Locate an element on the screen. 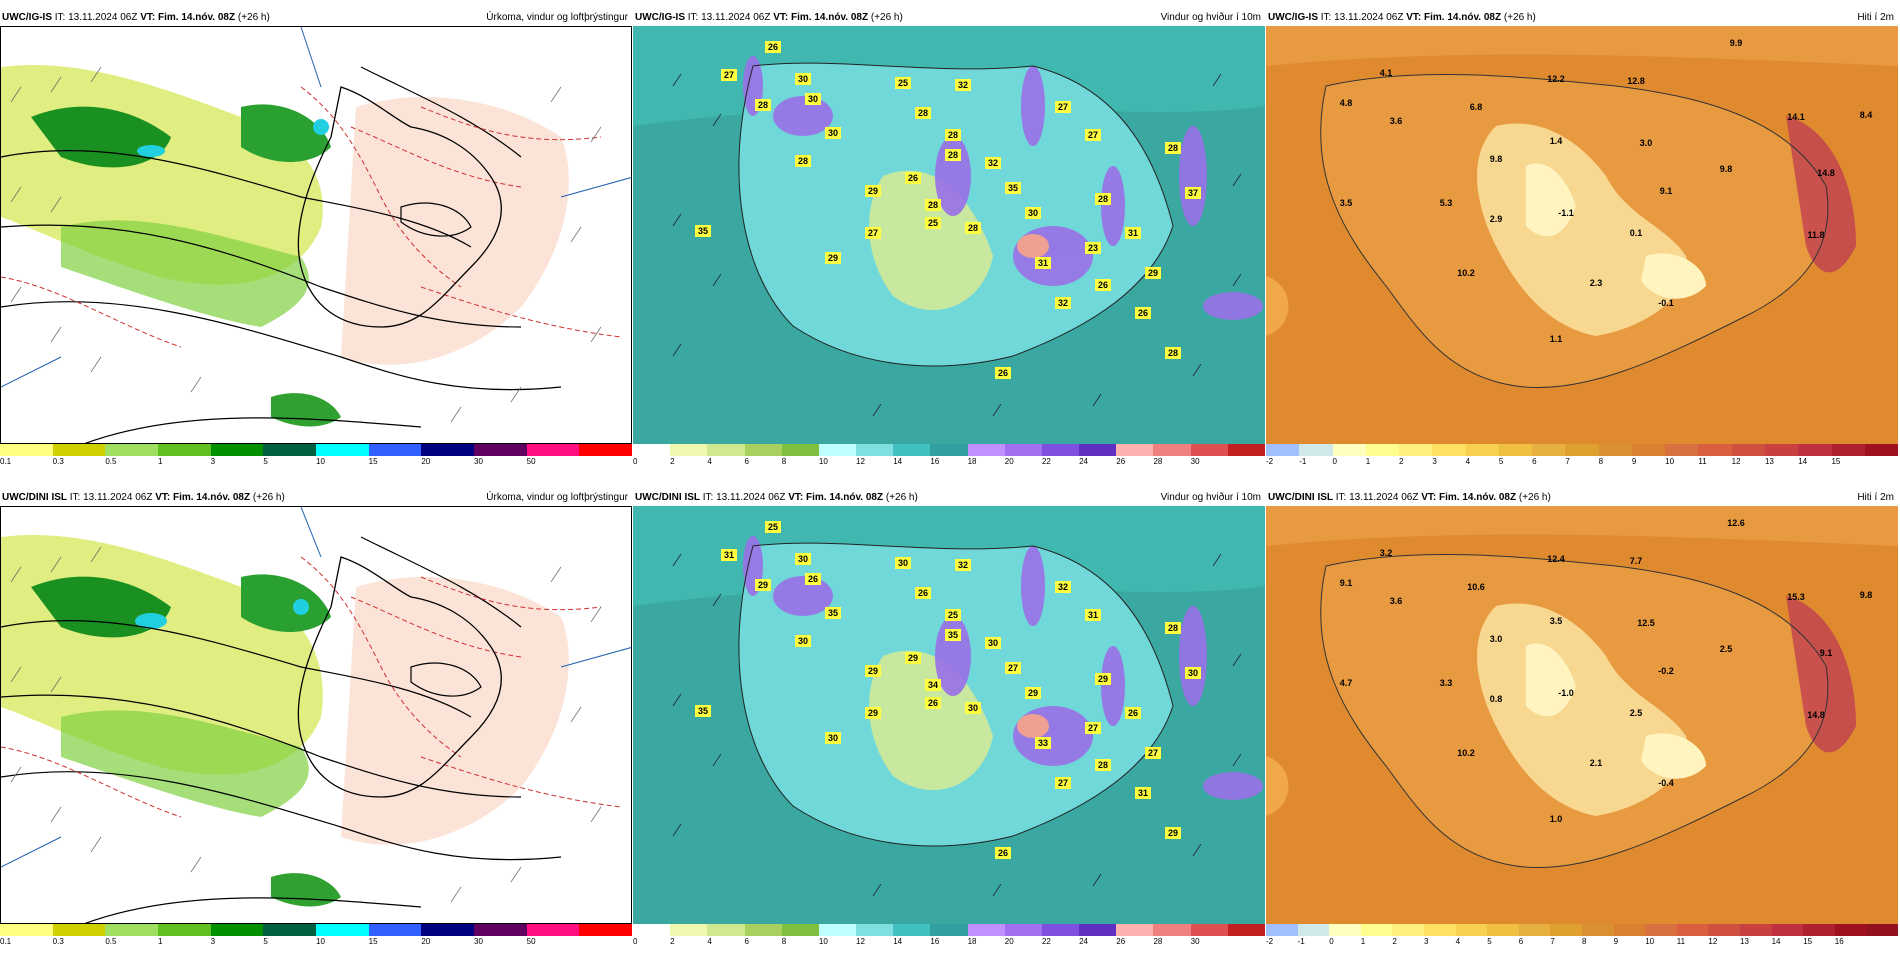 This screenshot has height=960, width=1900. colorbar-tick-label: 10 is located at coordinates (823, 461).